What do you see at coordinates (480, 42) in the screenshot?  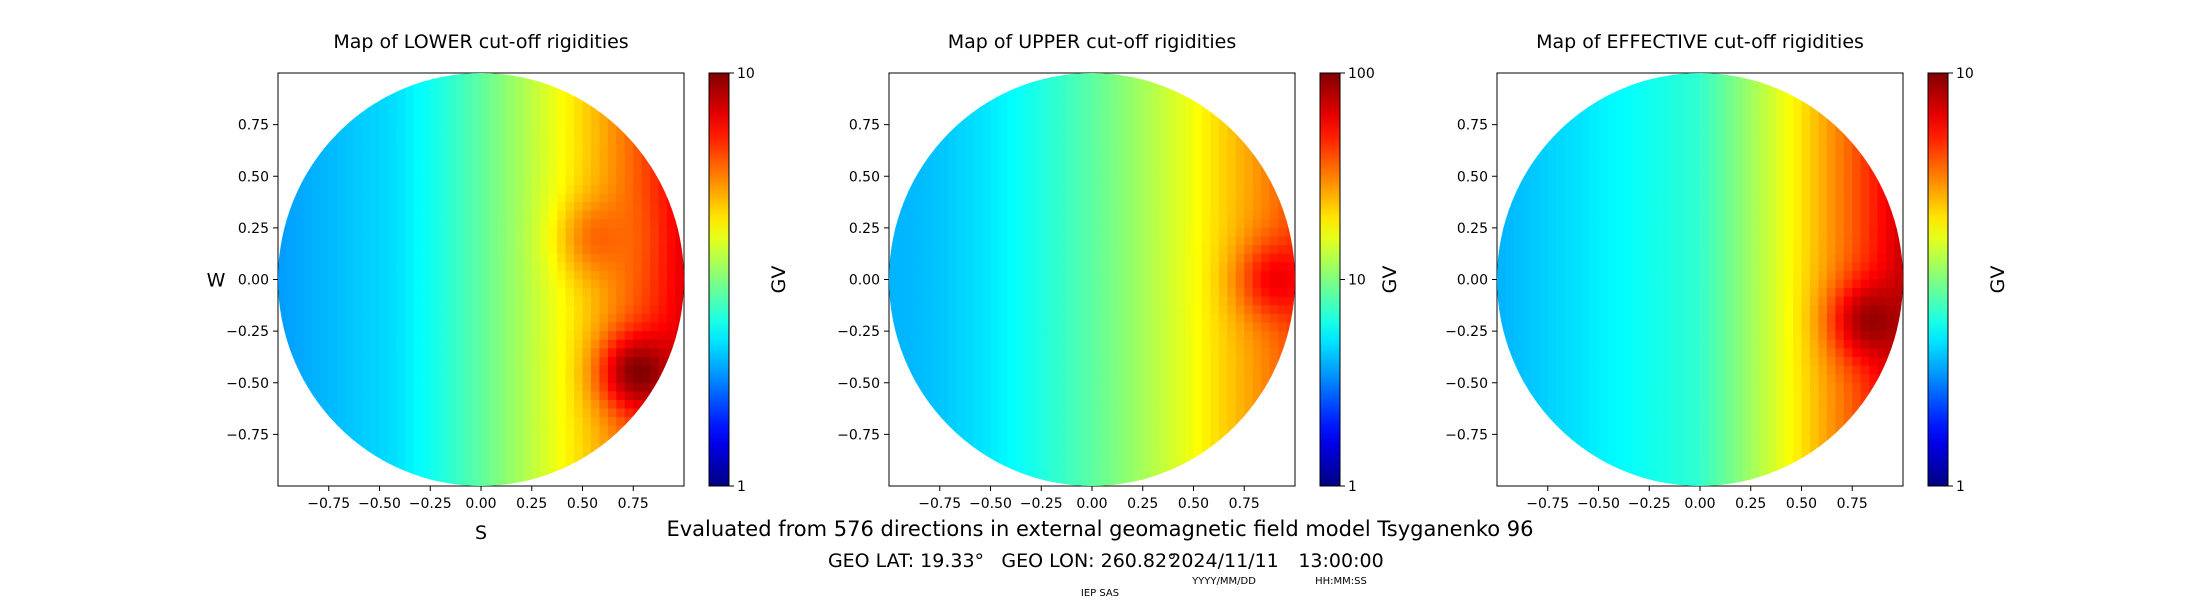 I see `chart-title: Map of LOWER cut-off rigidities` at bounding box center [480, 42].